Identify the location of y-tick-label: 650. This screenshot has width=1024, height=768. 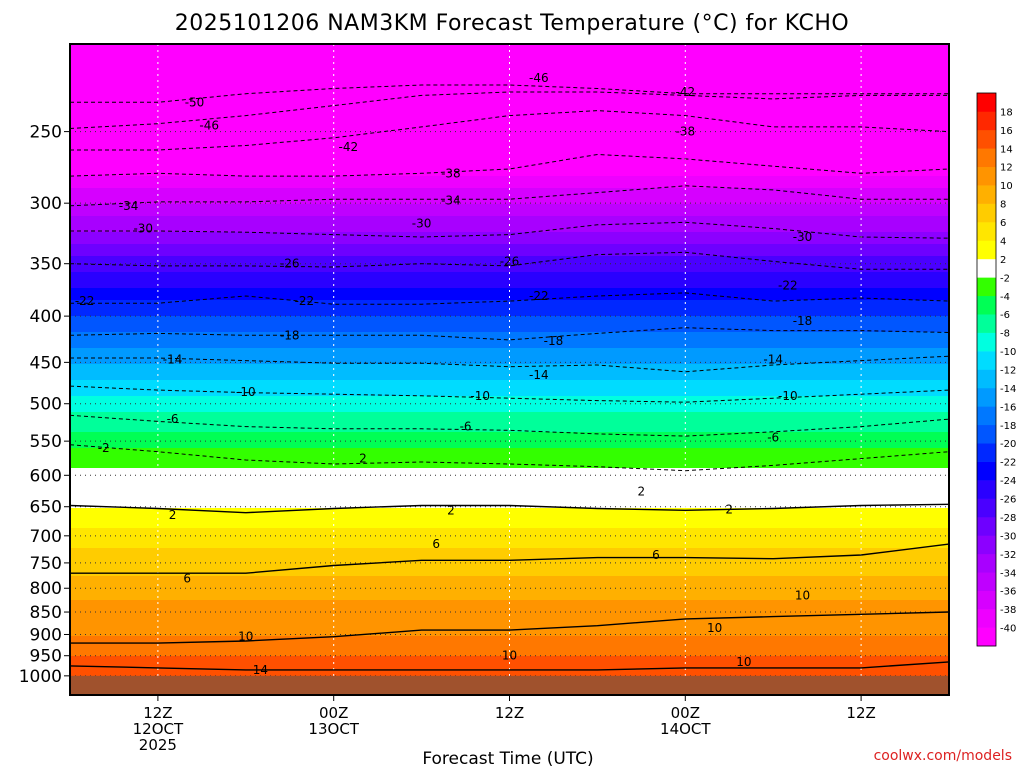
(46, 508).